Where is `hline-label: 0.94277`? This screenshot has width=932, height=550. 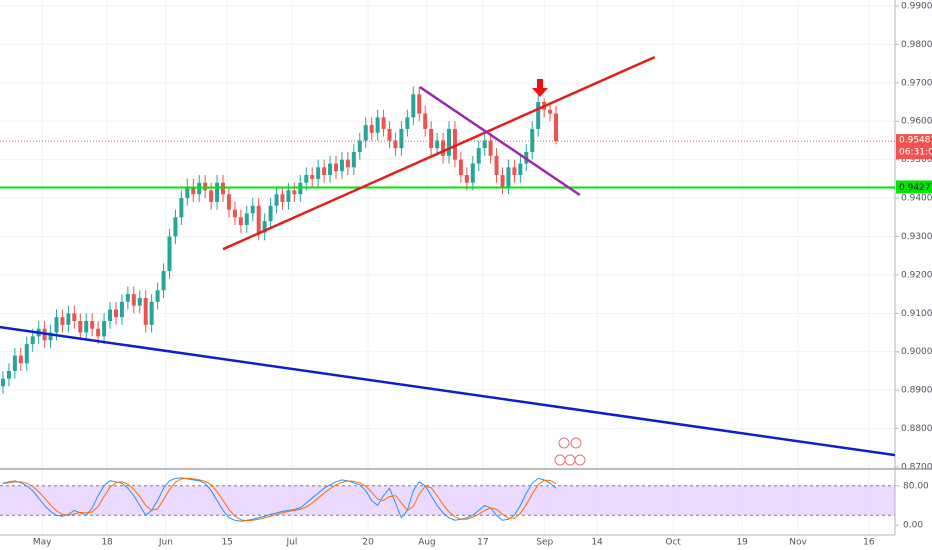
hline-label: 0.94277 is located at coordinates (915, 188).